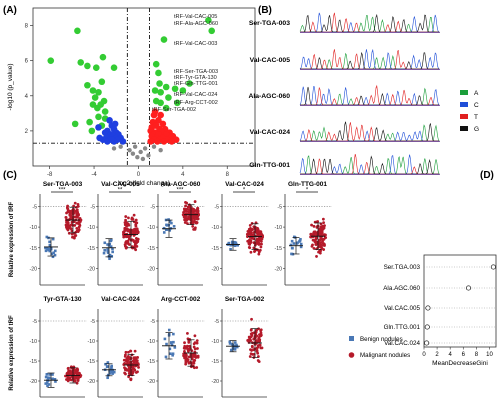  What do you see at coordinates (244, 191) in the screenshot?
I see `significance-stars: *` at bounding box center [244, 191].